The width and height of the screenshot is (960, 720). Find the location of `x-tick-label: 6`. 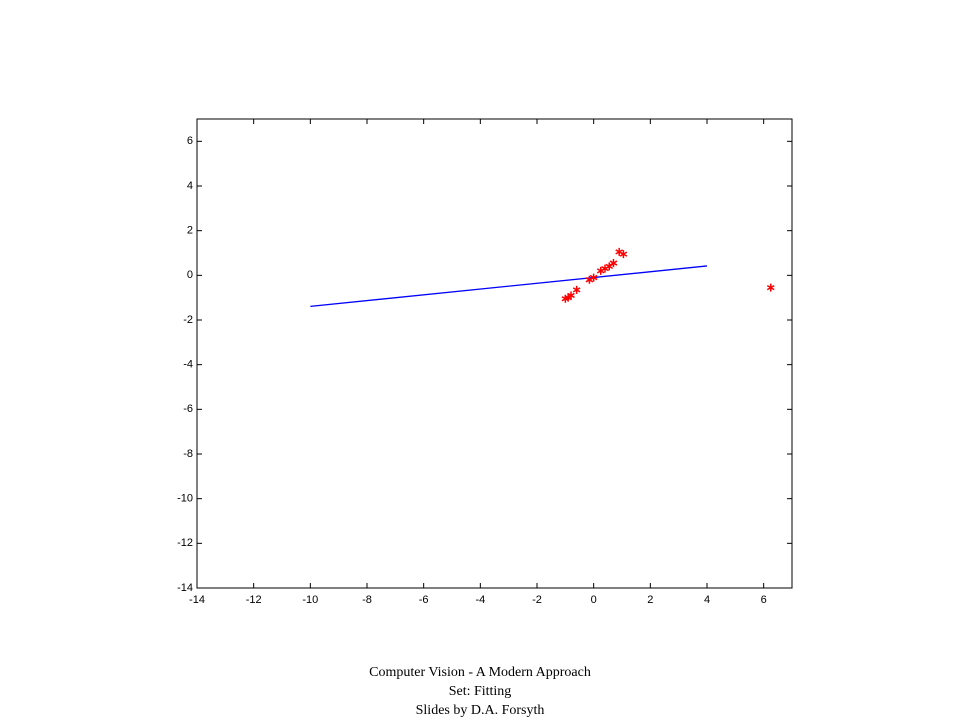

x-tick-label: 6 is located at coordinates (764, 600).